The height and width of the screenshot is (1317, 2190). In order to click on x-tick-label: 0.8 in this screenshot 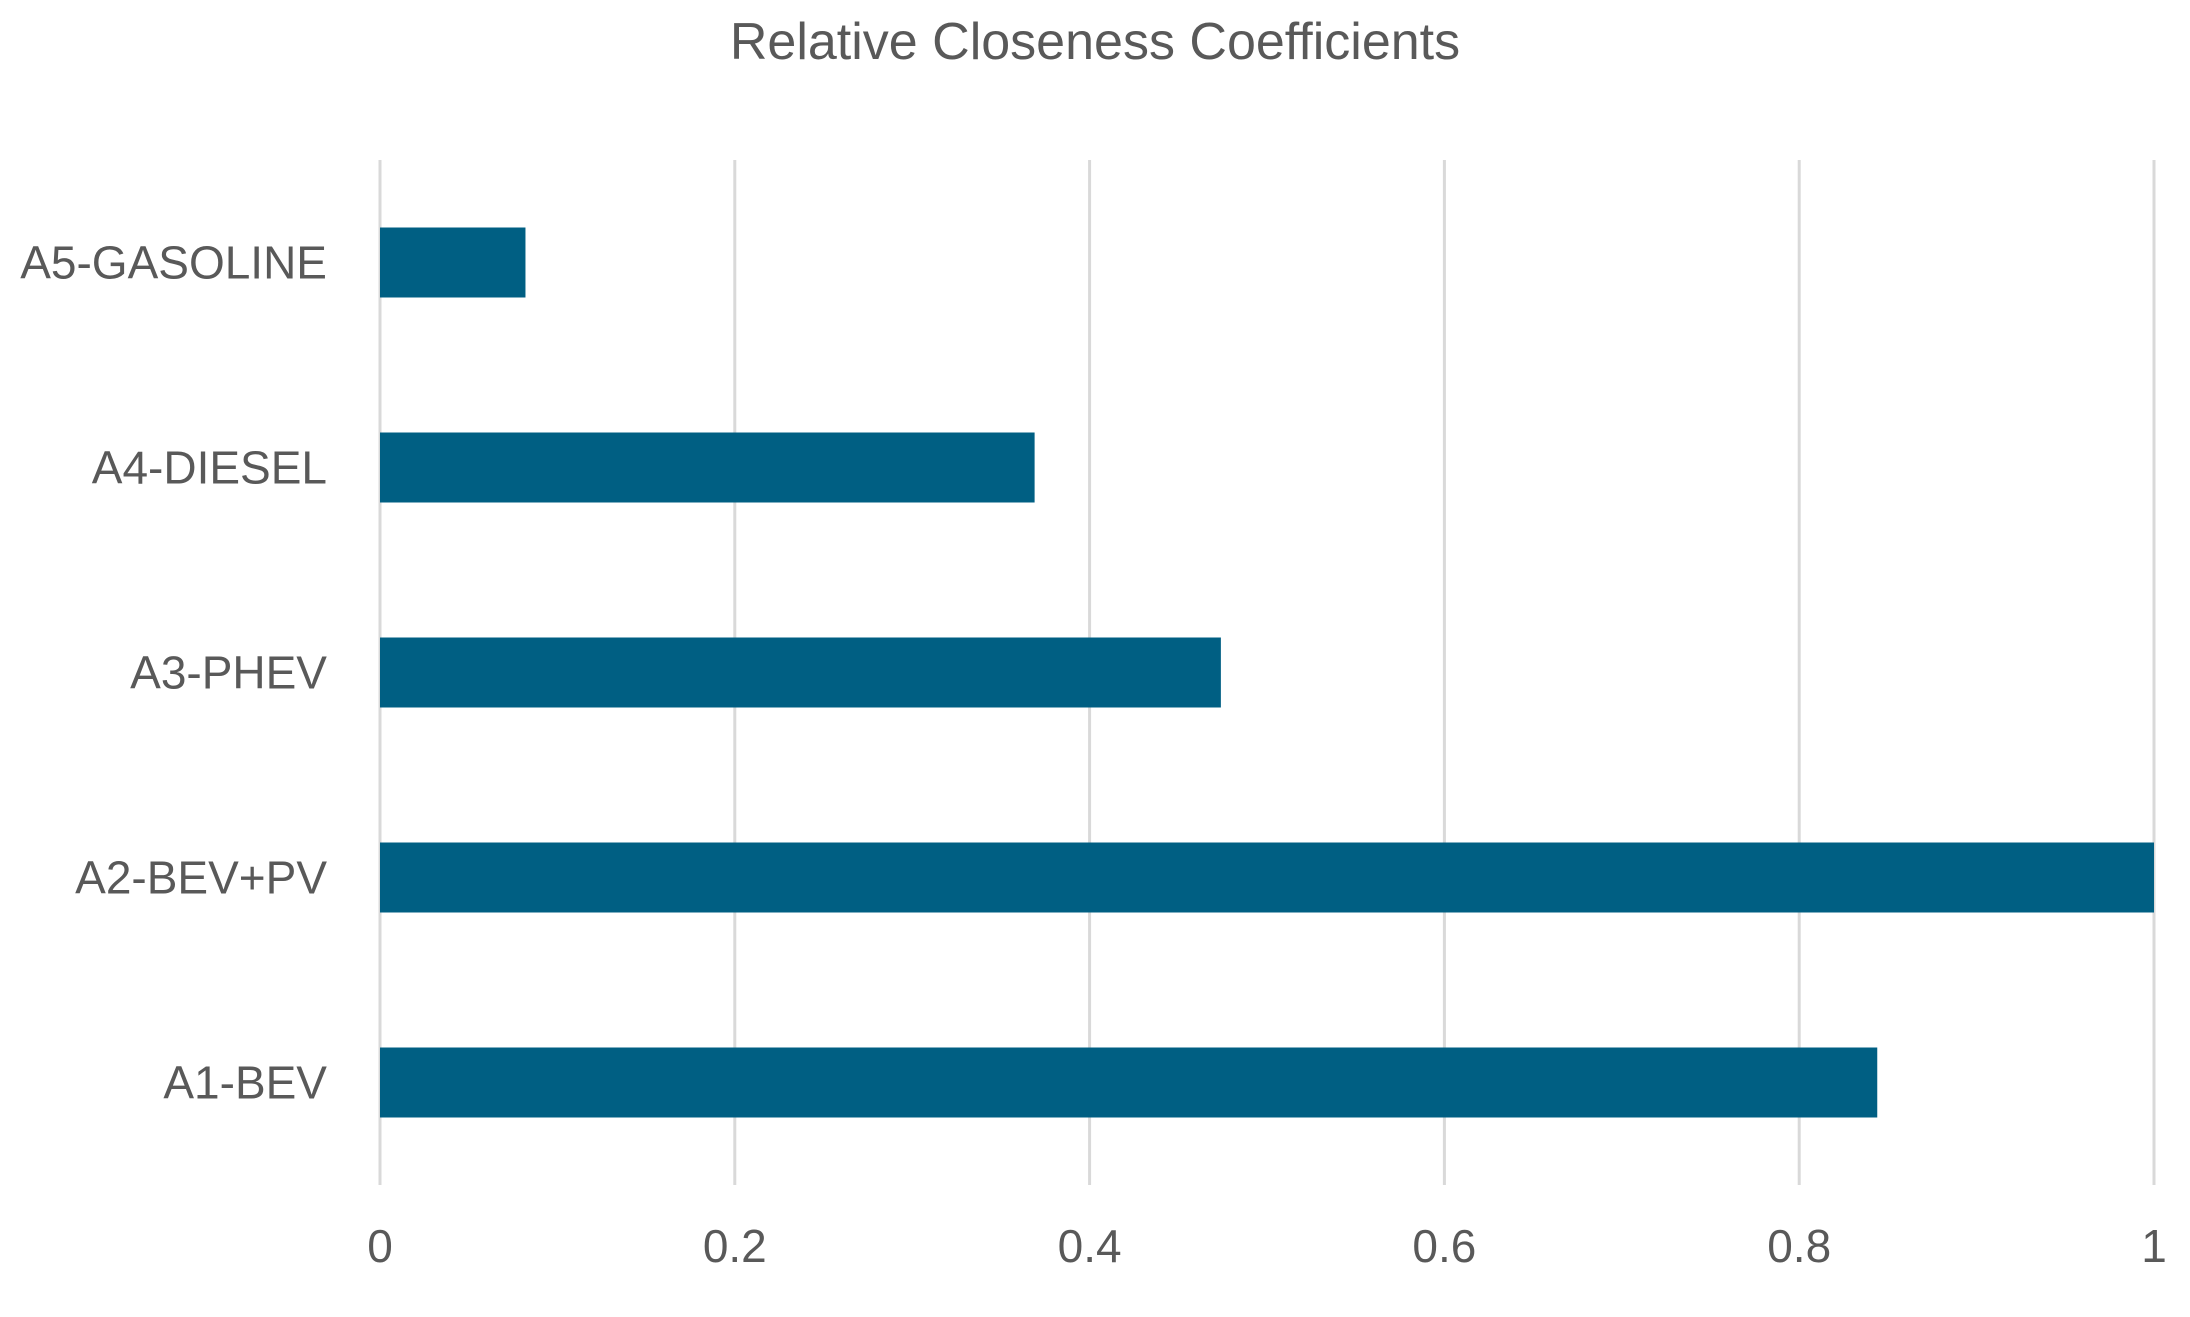, I will do `click(1799, 1246)`.